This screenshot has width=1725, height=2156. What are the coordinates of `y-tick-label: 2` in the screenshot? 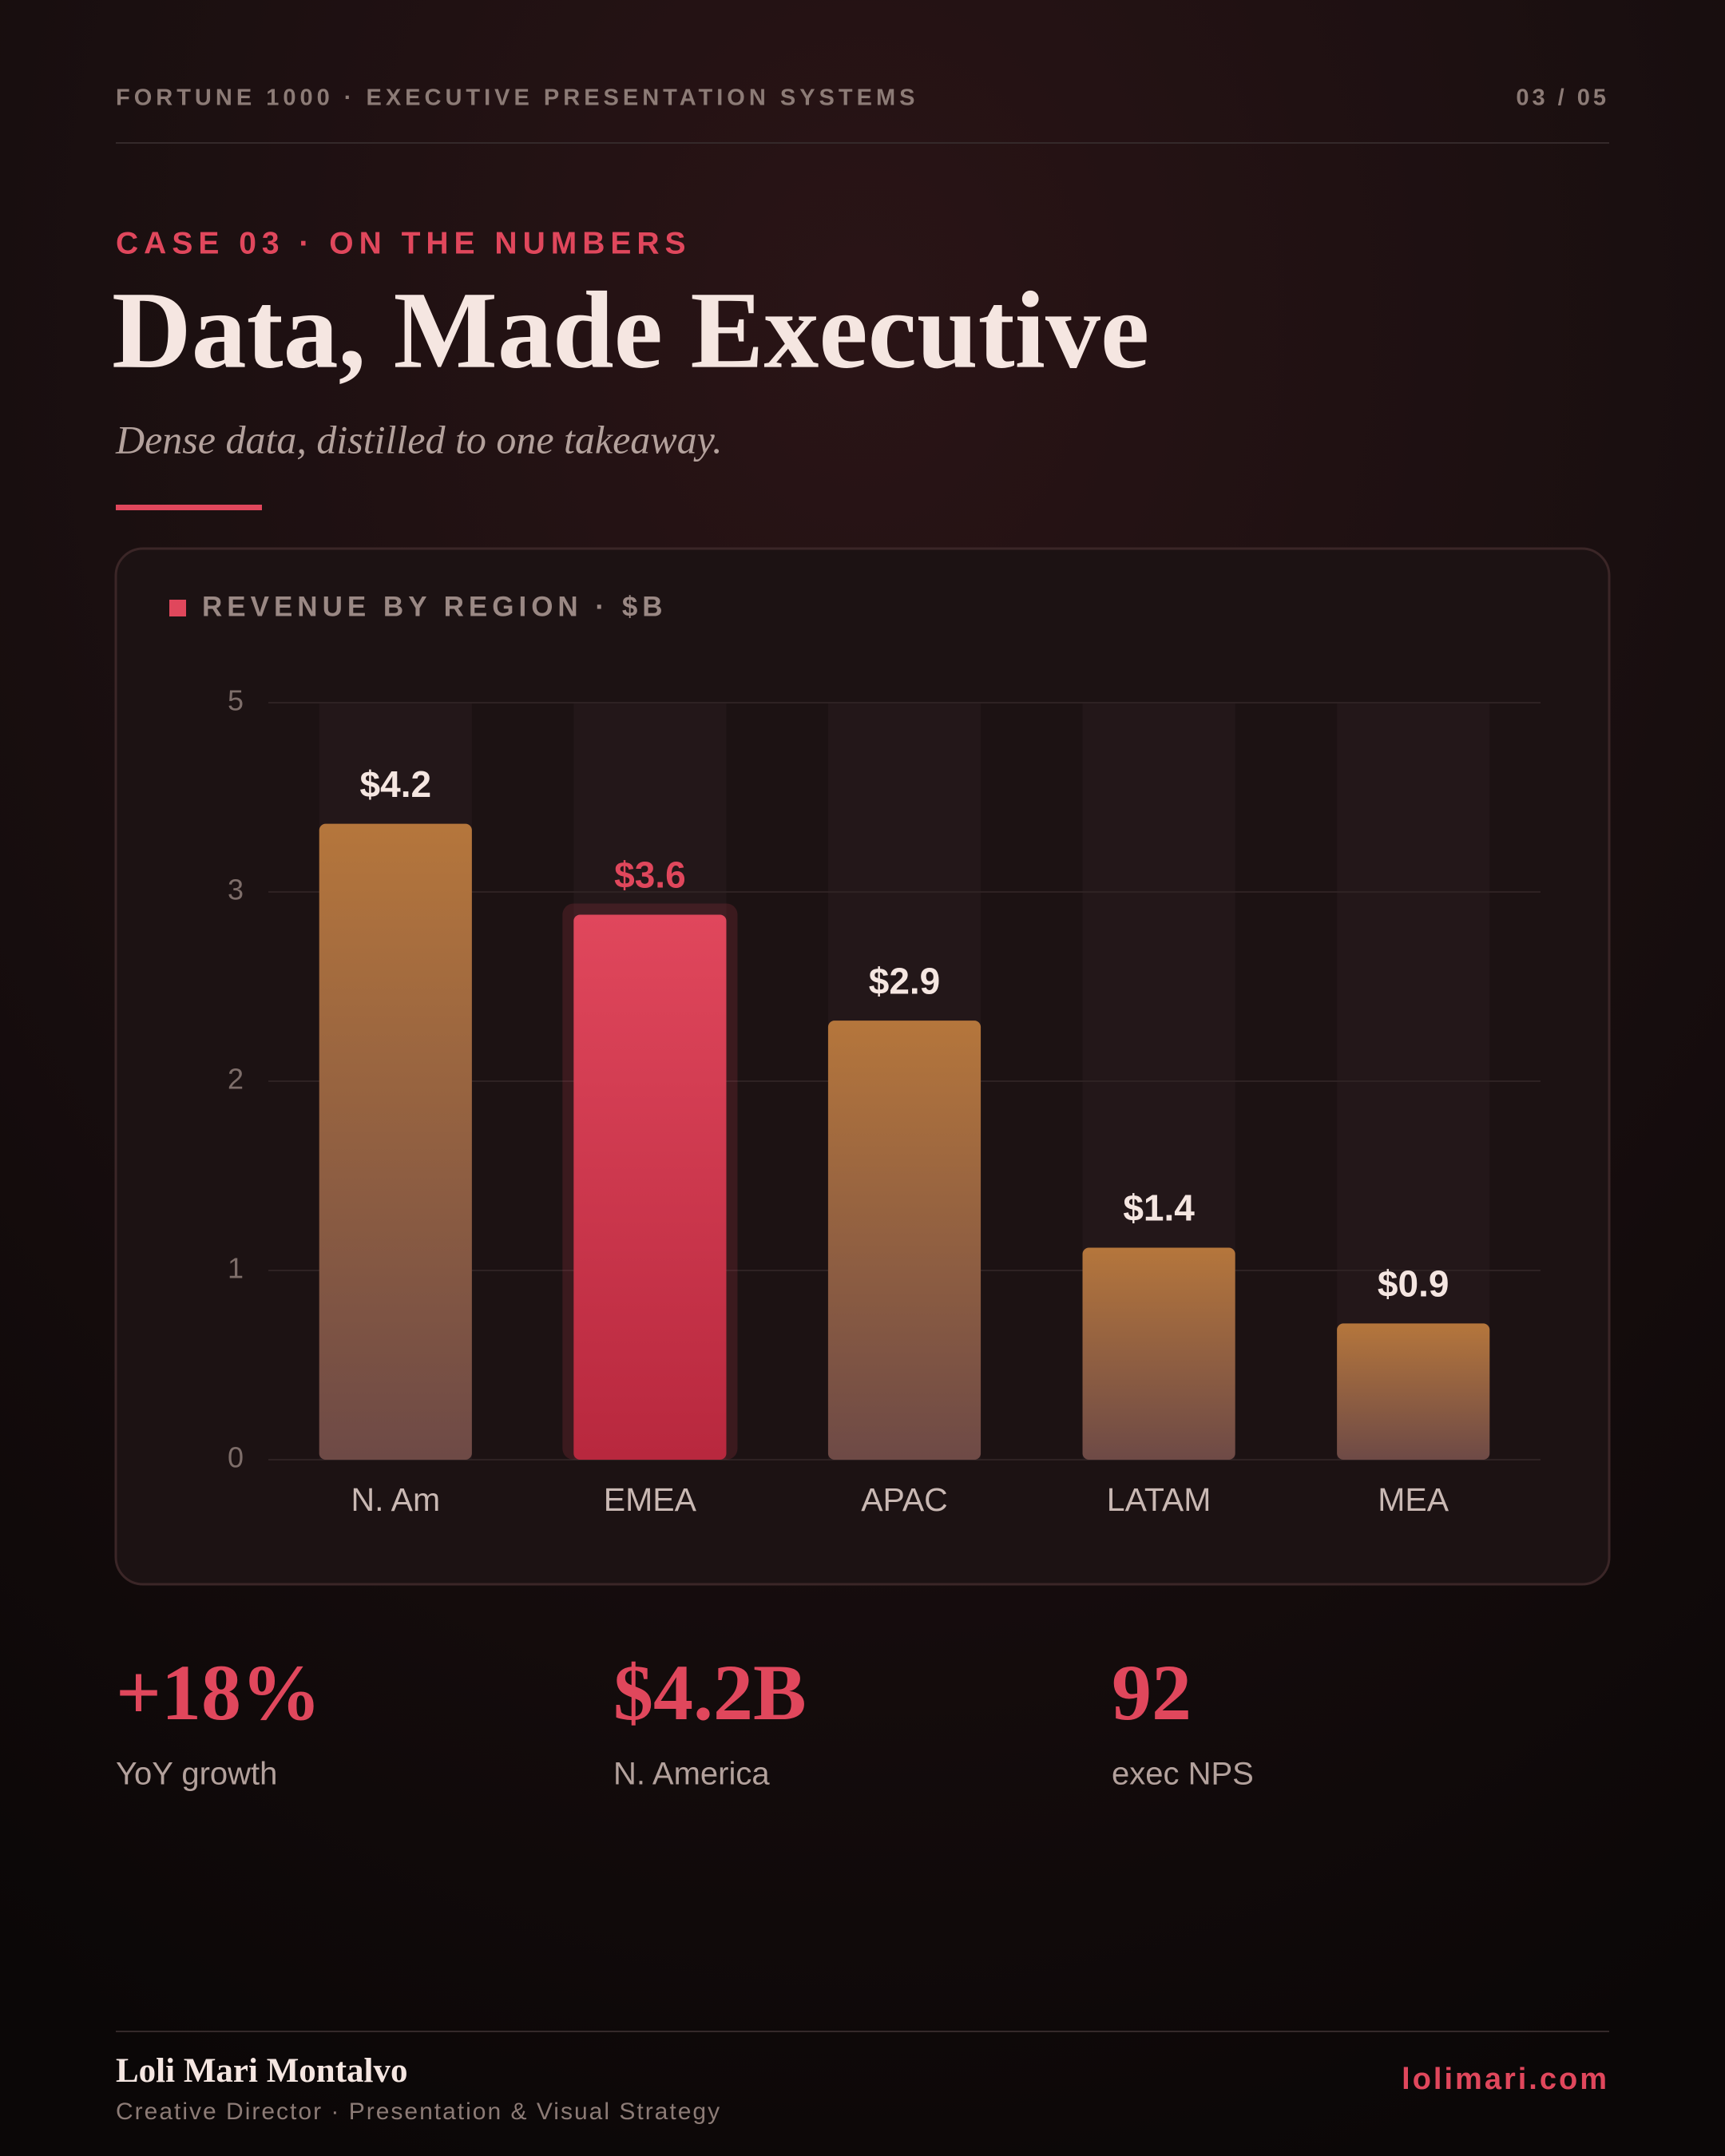 It's located at (236, 1079).